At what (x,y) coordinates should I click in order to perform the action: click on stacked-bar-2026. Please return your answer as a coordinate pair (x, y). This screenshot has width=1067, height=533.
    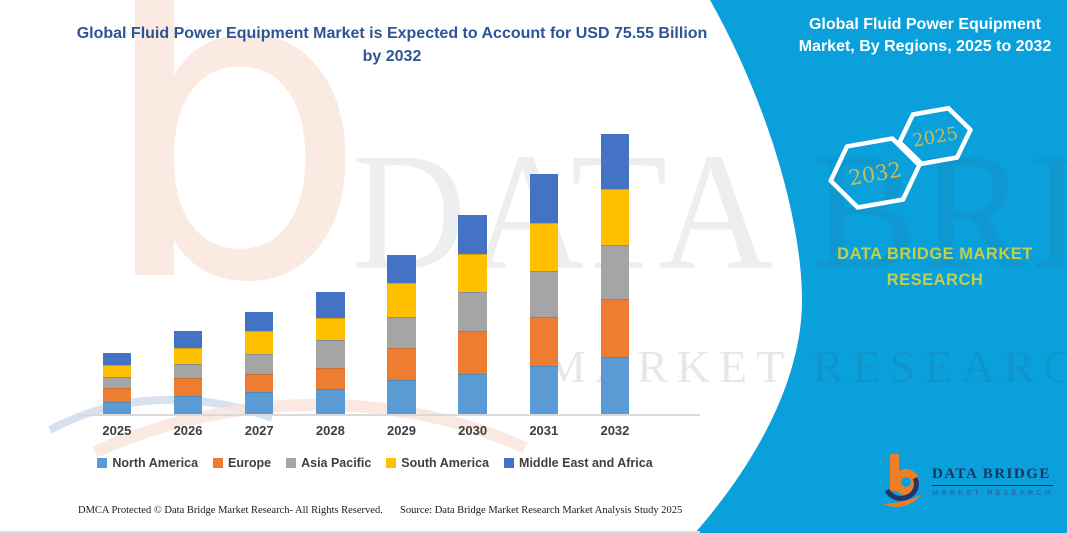
    Looking at the image, I should click on (188, 372).